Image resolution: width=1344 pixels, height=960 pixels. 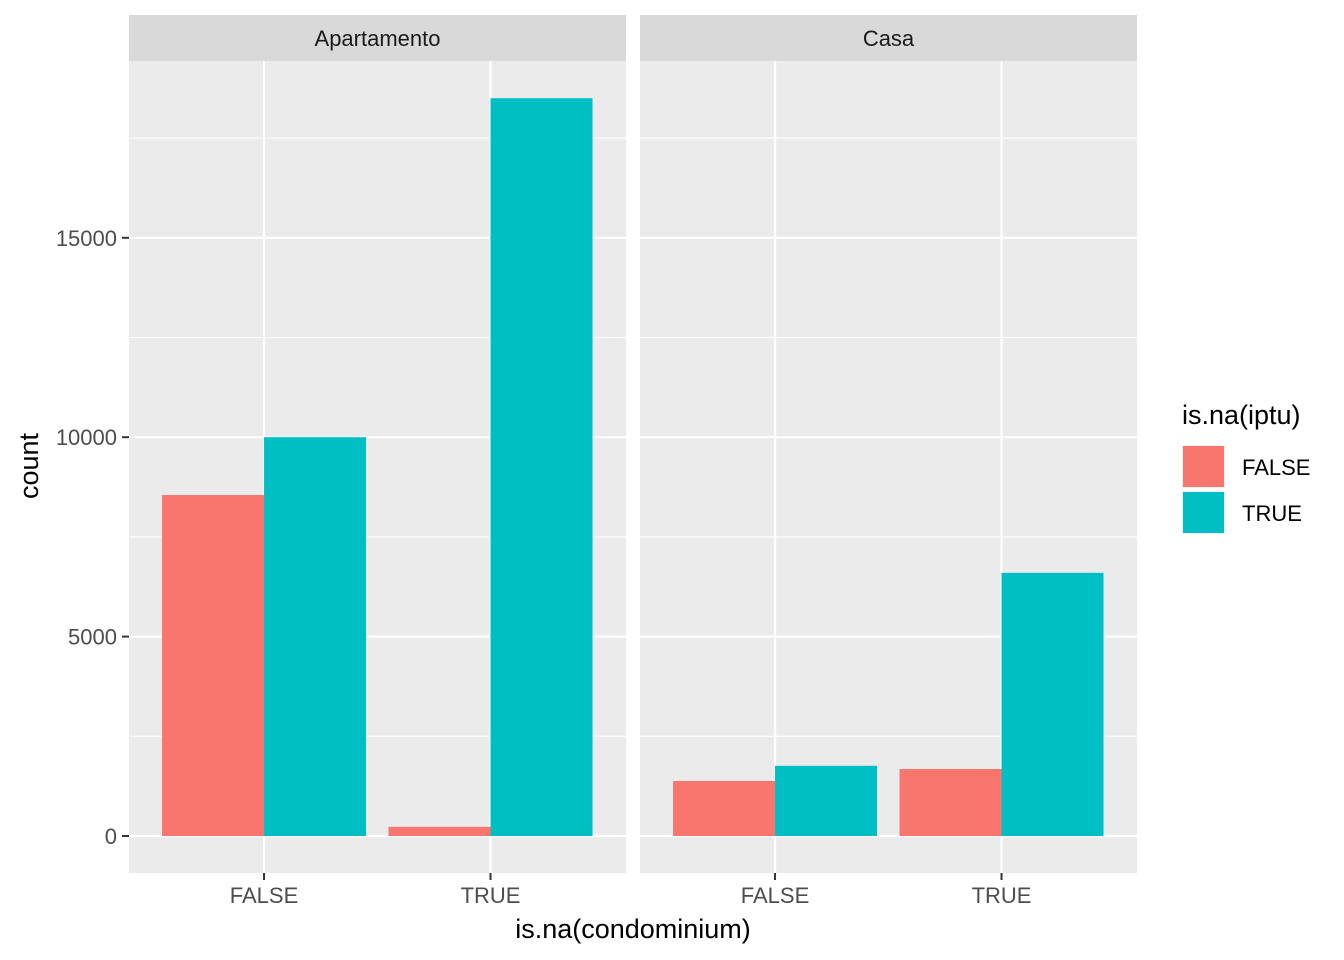 What do you see at coordinates (631, 890) in the screenshot?
I see `x-axis: FALSE TRUE FALSE TRUE` at bounding box center [631, 890].